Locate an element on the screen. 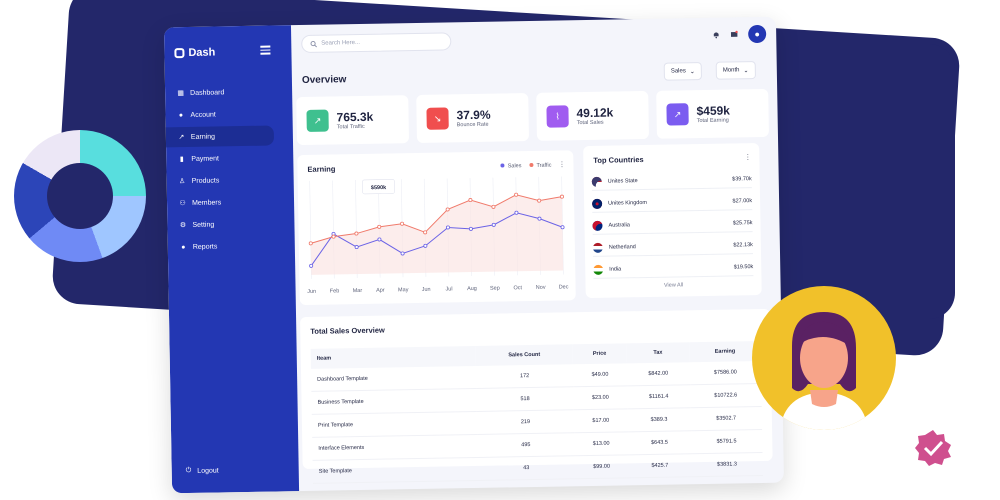  stat-card-sales: ⌇ 49.12k Total Sales is located at coordinates (593, 115).